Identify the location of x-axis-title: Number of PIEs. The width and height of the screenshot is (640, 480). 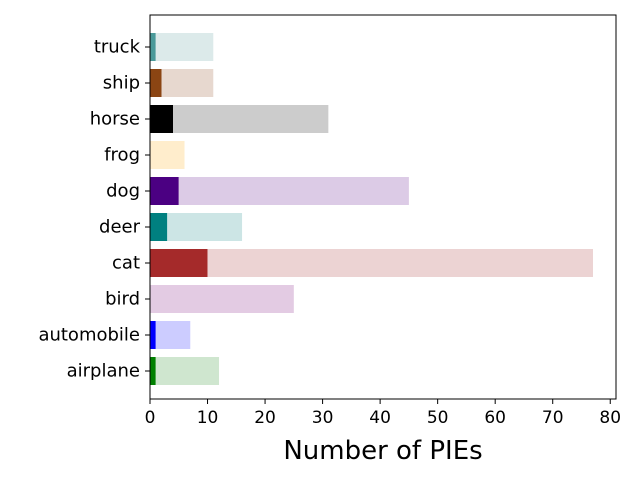
(382, 451).